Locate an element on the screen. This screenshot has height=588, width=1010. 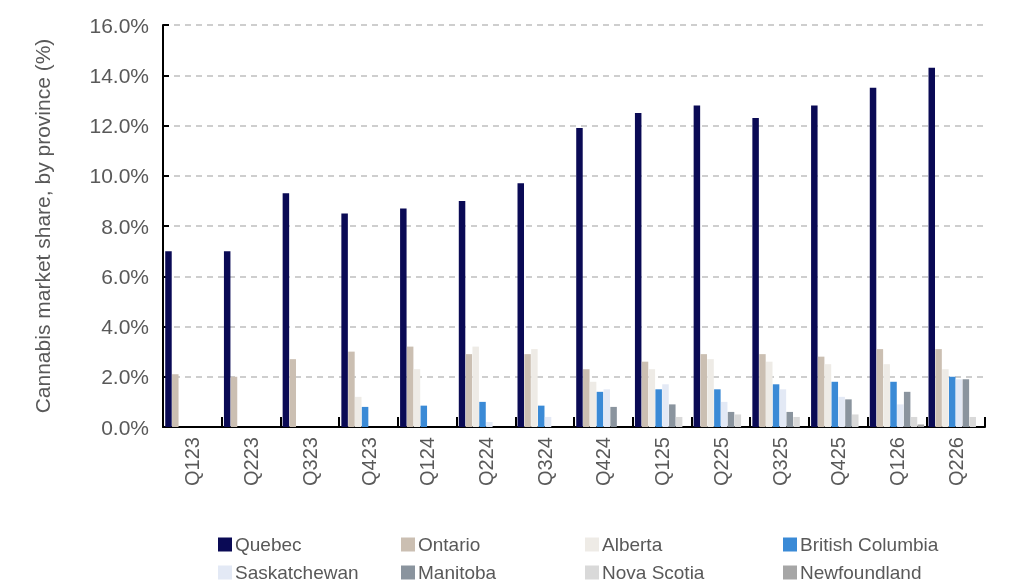
legend-label: Quebec is located at coordinates (268, 544).